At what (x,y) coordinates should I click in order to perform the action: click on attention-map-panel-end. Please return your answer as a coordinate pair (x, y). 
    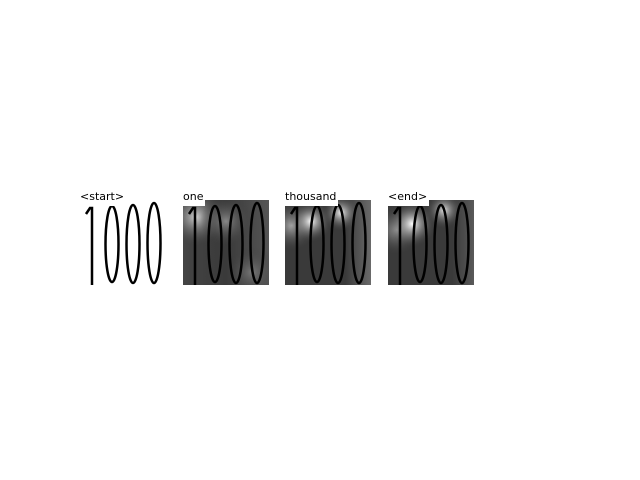
    Looking at the image, I should click on (431, 242).